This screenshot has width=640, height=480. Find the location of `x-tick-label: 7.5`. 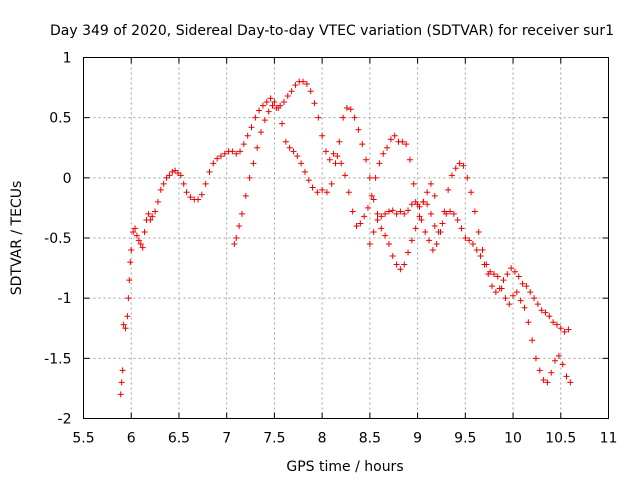

x-tick-label: 7.5 is located at coordinates (274, 439).